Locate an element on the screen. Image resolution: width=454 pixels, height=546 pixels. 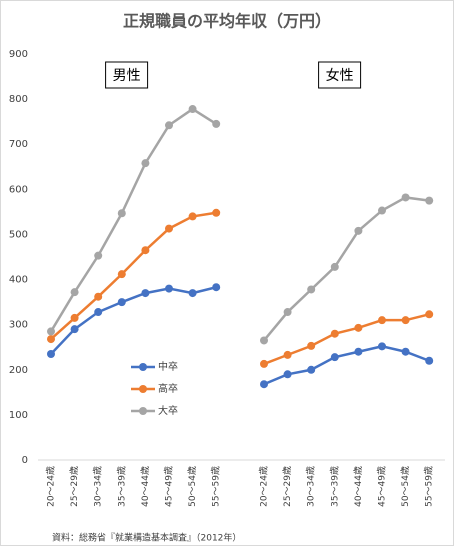
source-note: 資料：総務省『就業構造基本調査』（2012年） is located at coordinates (146, 538).